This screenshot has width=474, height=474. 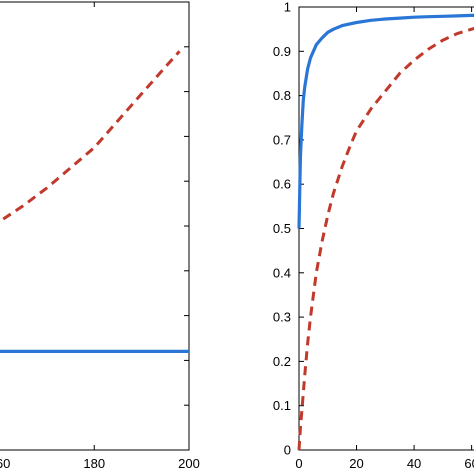 I want to click on panel-2-xtick-label-2: 40, so click(x=414, y=463).